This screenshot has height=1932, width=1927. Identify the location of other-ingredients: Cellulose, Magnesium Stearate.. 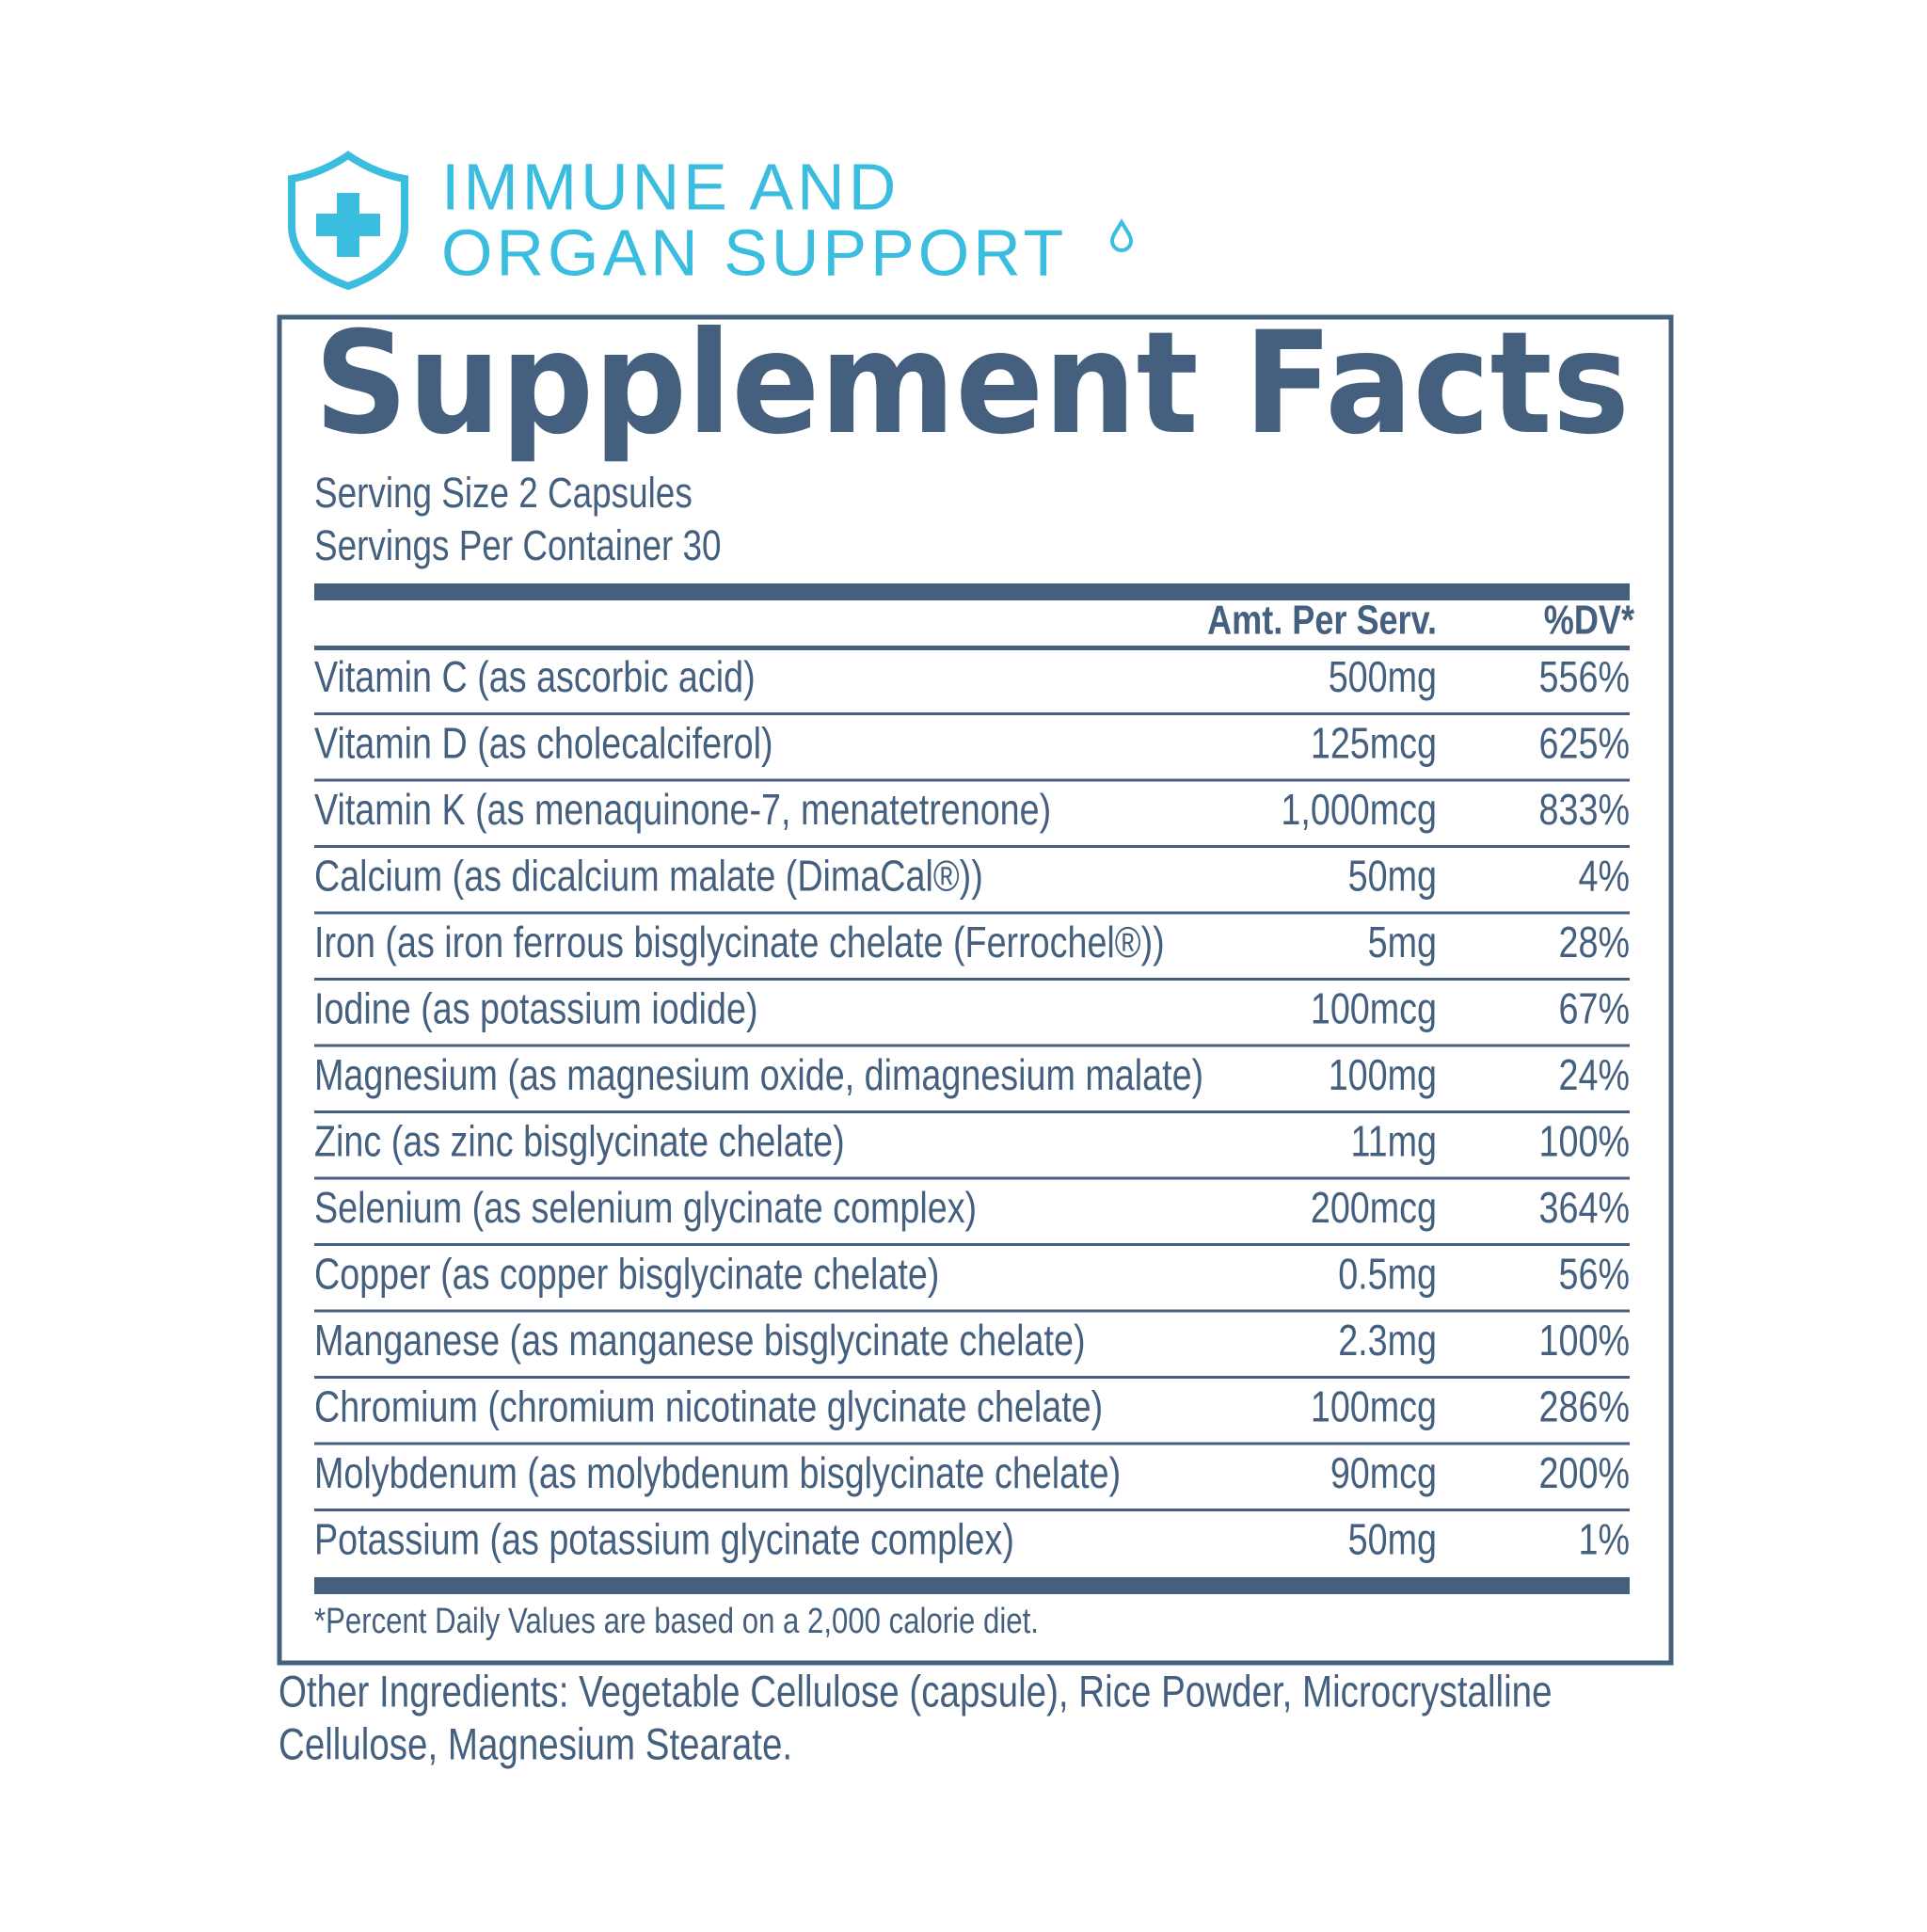
(535, 1744).